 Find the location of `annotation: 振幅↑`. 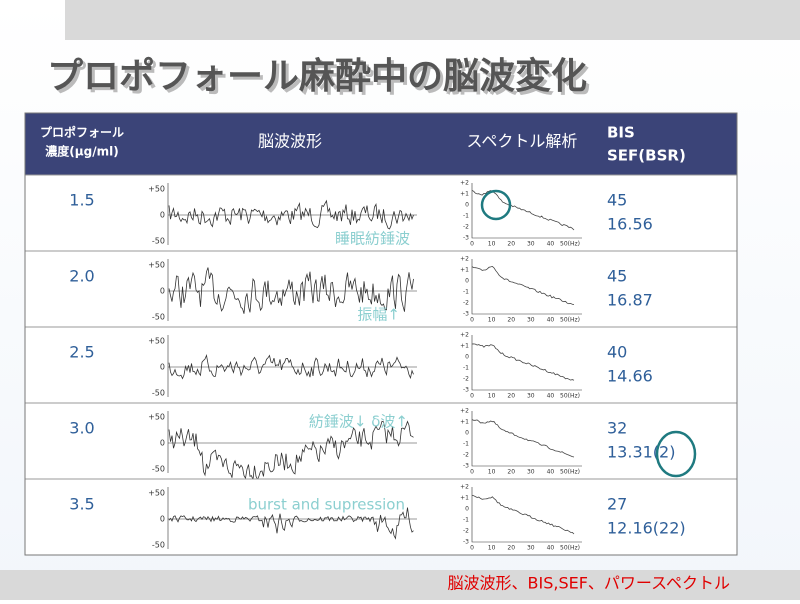

annotation: 振幅↑ is located at coordinates (378, 315).